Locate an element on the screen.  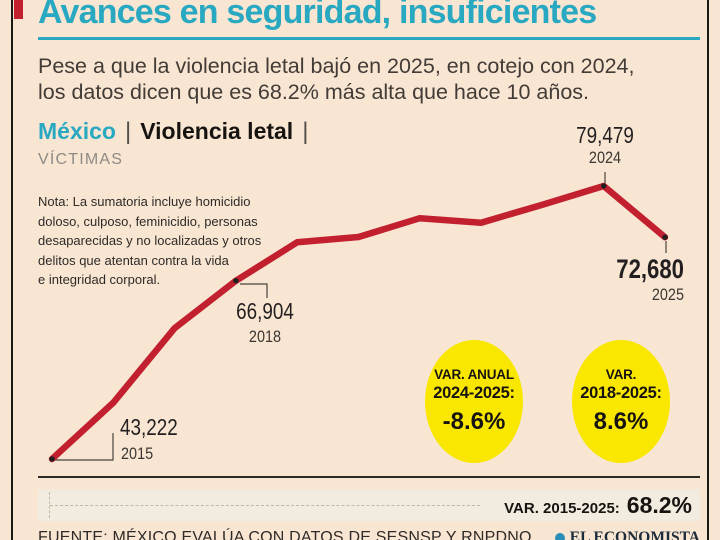
data-point-2015 is located at coordinates (52, 459).